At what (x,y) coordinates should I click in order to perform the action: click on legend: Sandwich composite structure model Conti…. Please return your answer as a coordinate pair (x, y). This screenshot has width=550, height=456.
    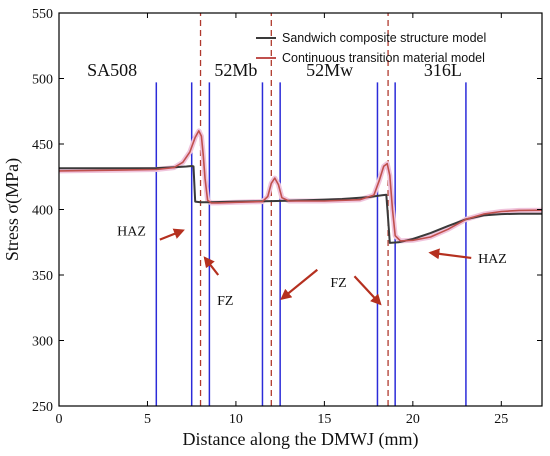
    Looking at the image, I should click on (371, 48).